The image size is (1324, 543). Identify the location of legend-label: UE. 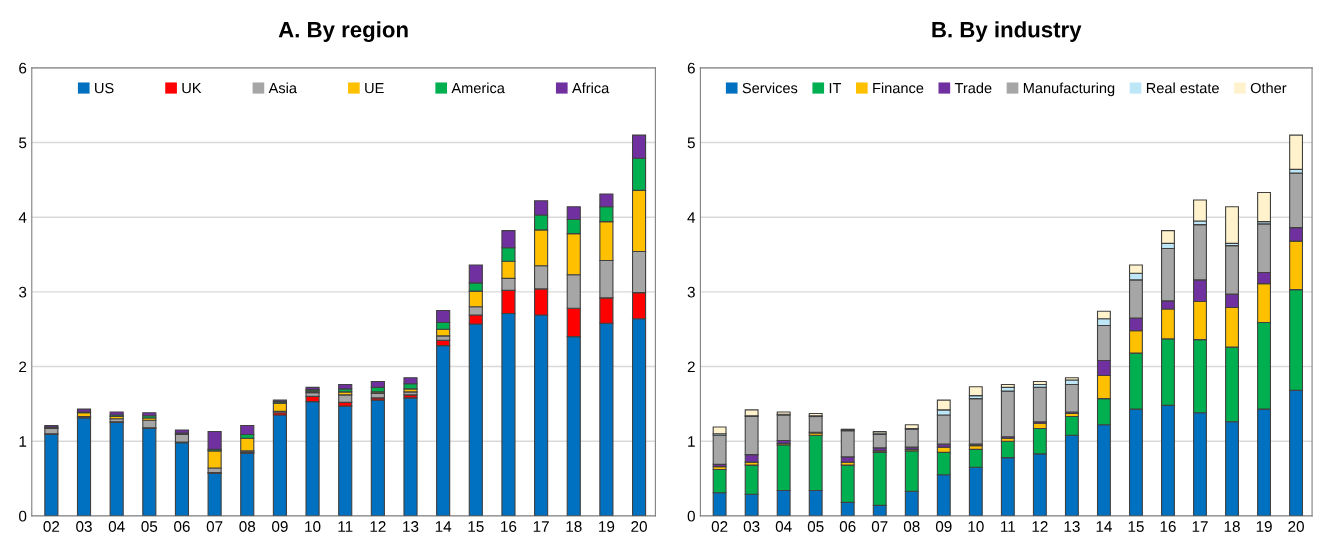
(374, 88).